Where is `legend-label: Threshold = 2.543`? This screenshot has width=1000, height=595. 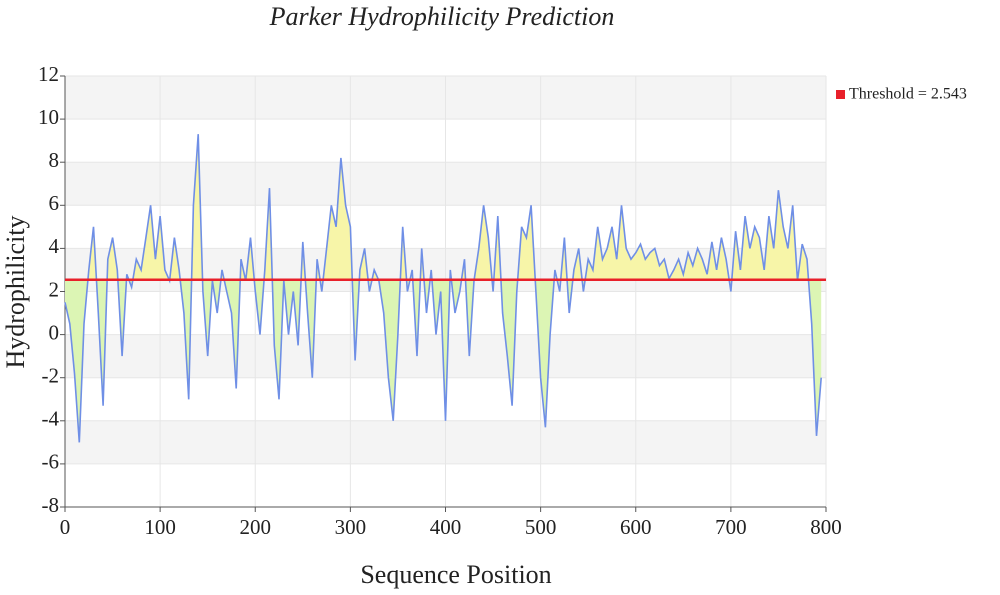 legend-label: Threshold = 2.543 is located at coordinates (908, 94).